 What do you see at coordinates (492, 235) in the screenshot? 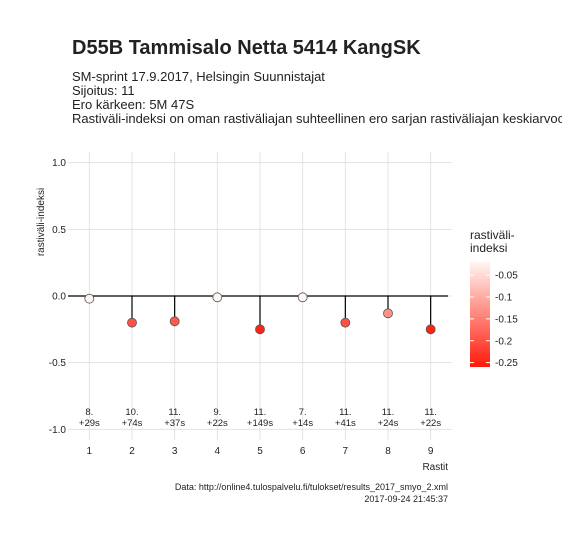
I see `legend-title: rastiväli-` at bounding box center [492, 235].